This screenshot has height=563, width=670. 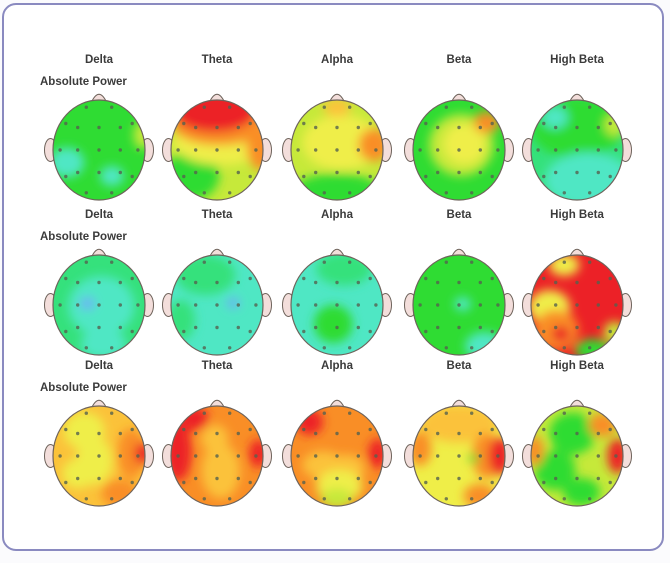 I want to click on topomap-high-beta-row1, so click(x=577, y=148).